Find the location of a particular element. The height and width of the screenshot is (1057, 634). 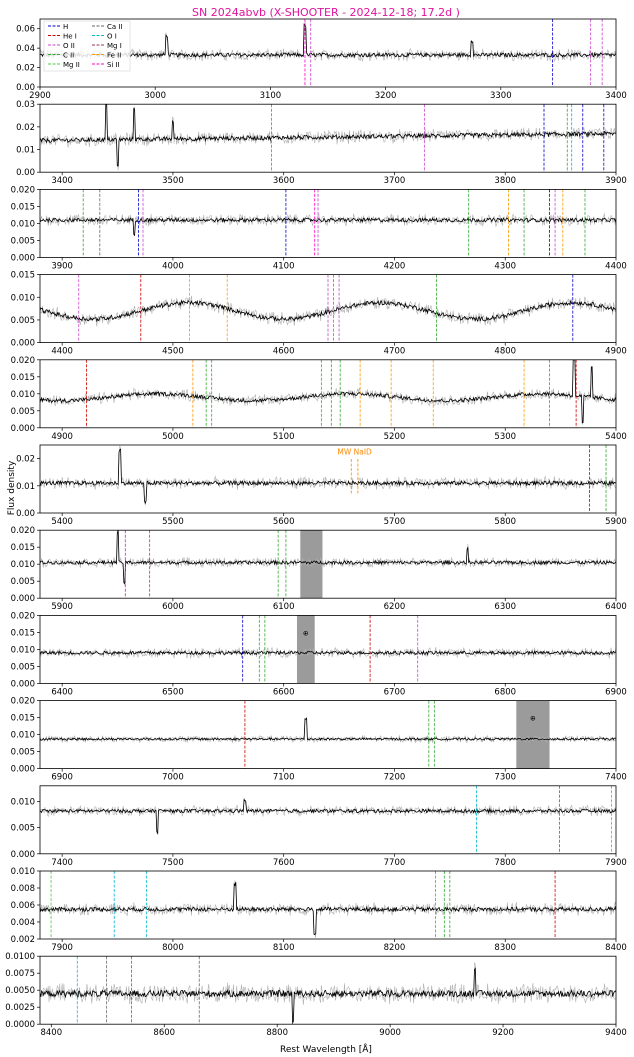

panel-10: 7400 7500 7600 7700 7800 7900 0.000 0.005 0.010 is located at coordinates (319, 826).